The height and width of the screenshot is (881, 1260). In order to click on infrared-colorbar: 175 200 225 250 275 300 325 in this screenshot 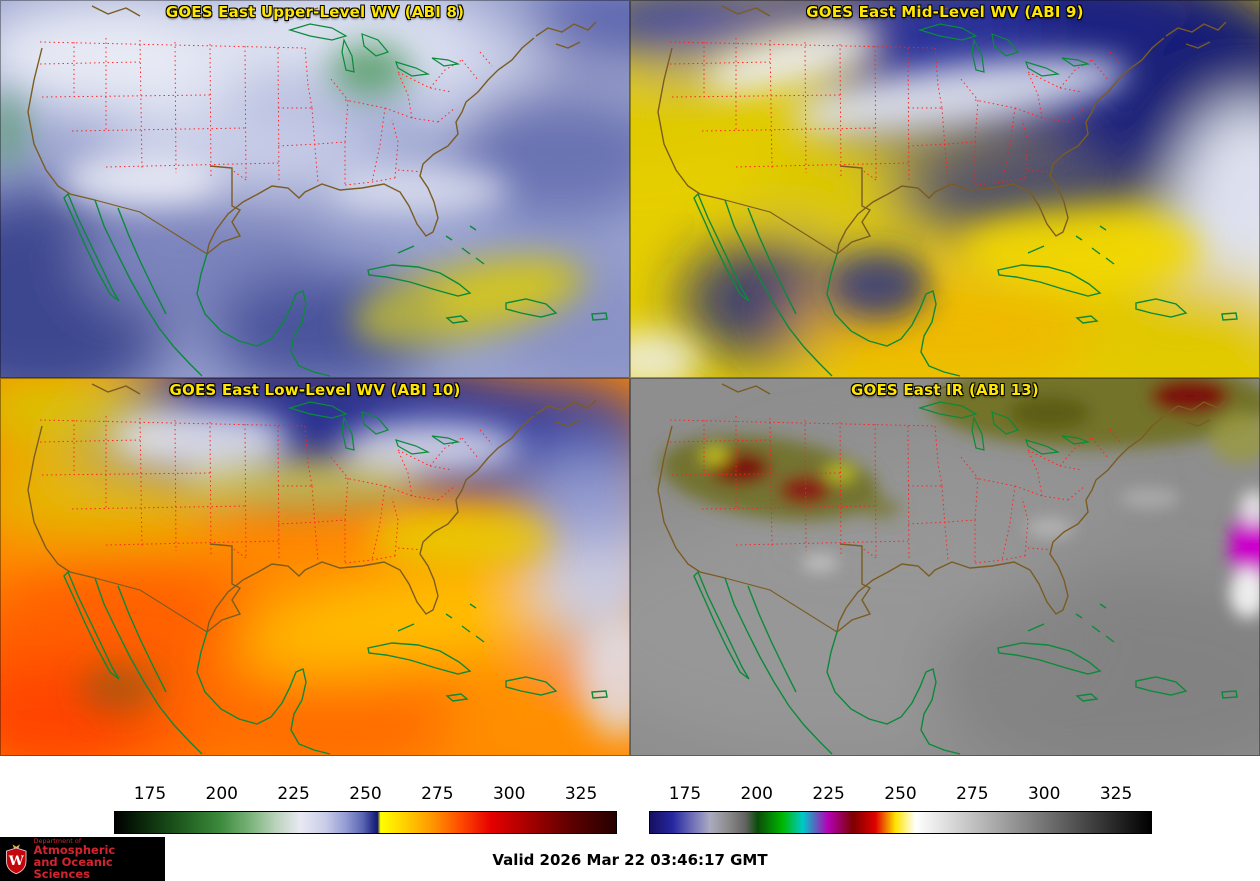, I will do `click(900, 809)`.